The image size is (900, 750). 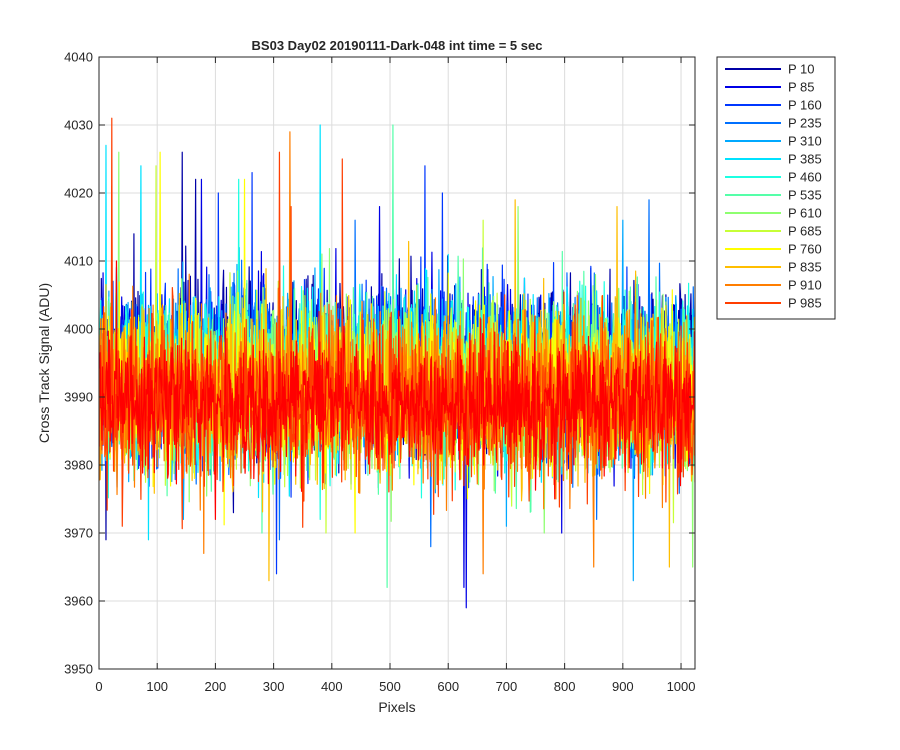 What do you see at coordinates (448, 686) in the screenshot?
I see `x-tick-label: 600` at bounding box center [448, 686].